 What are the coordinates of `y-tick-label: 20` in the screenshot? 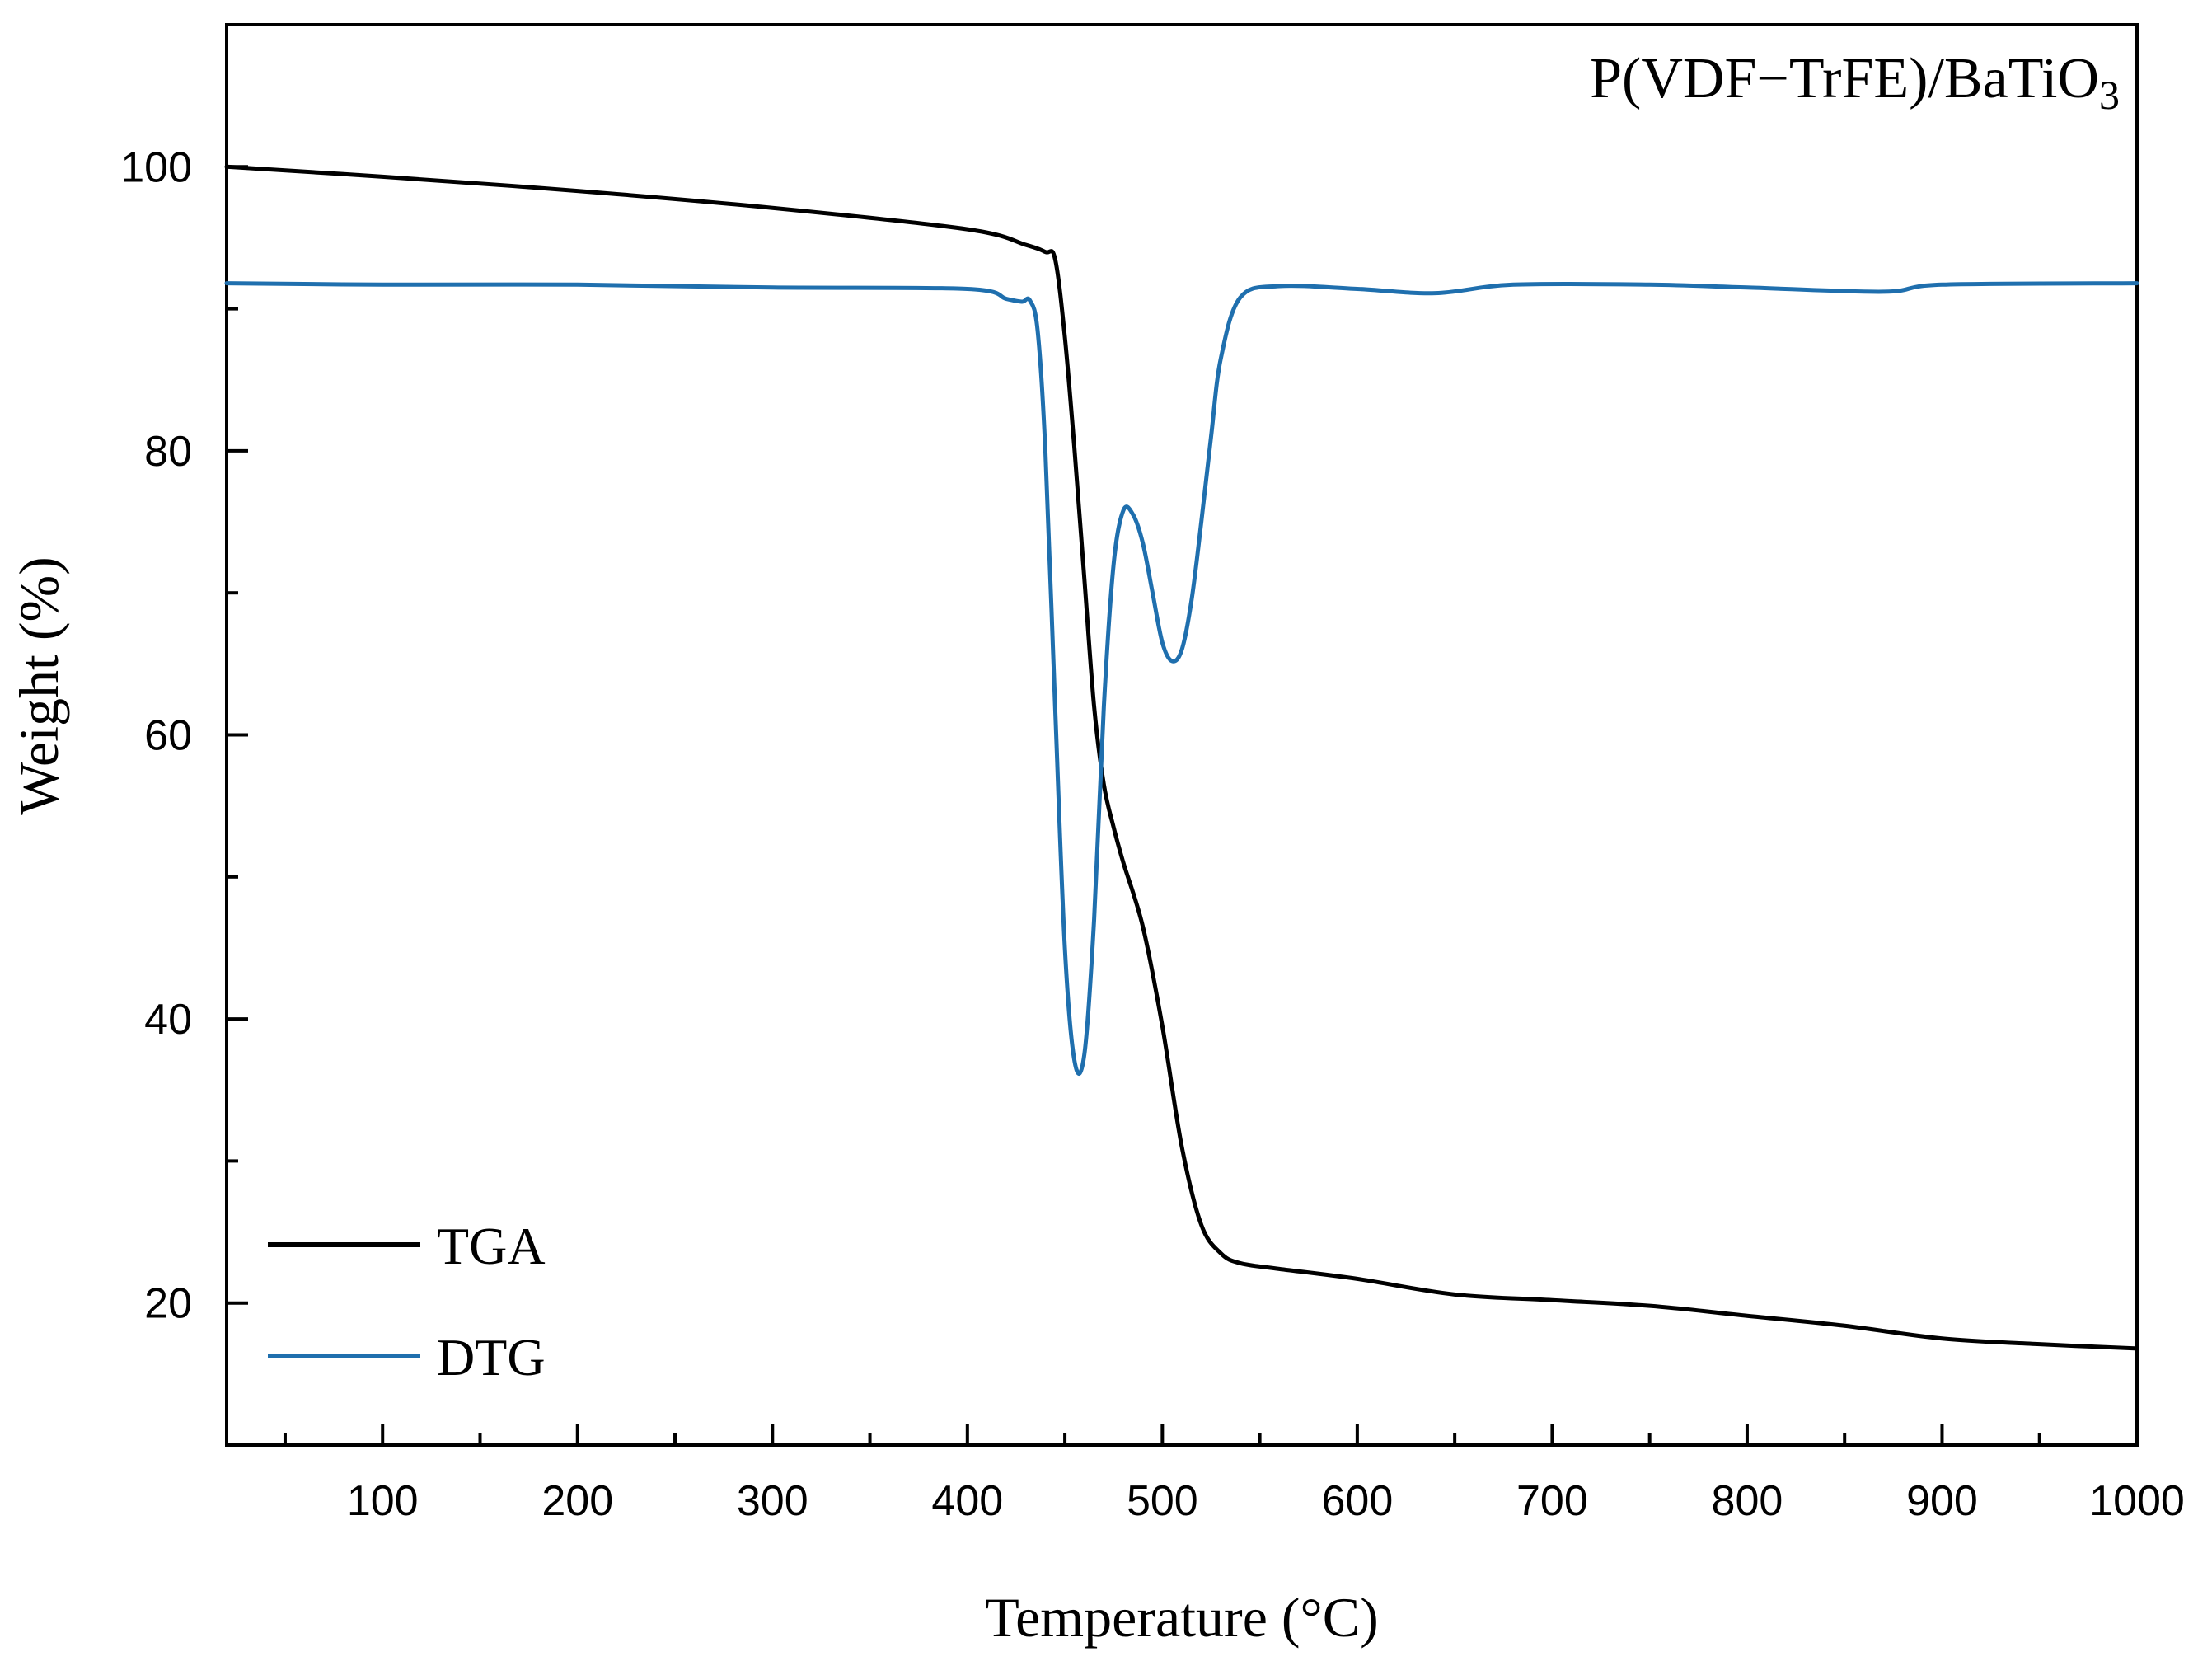 It's located at (168, 1304).